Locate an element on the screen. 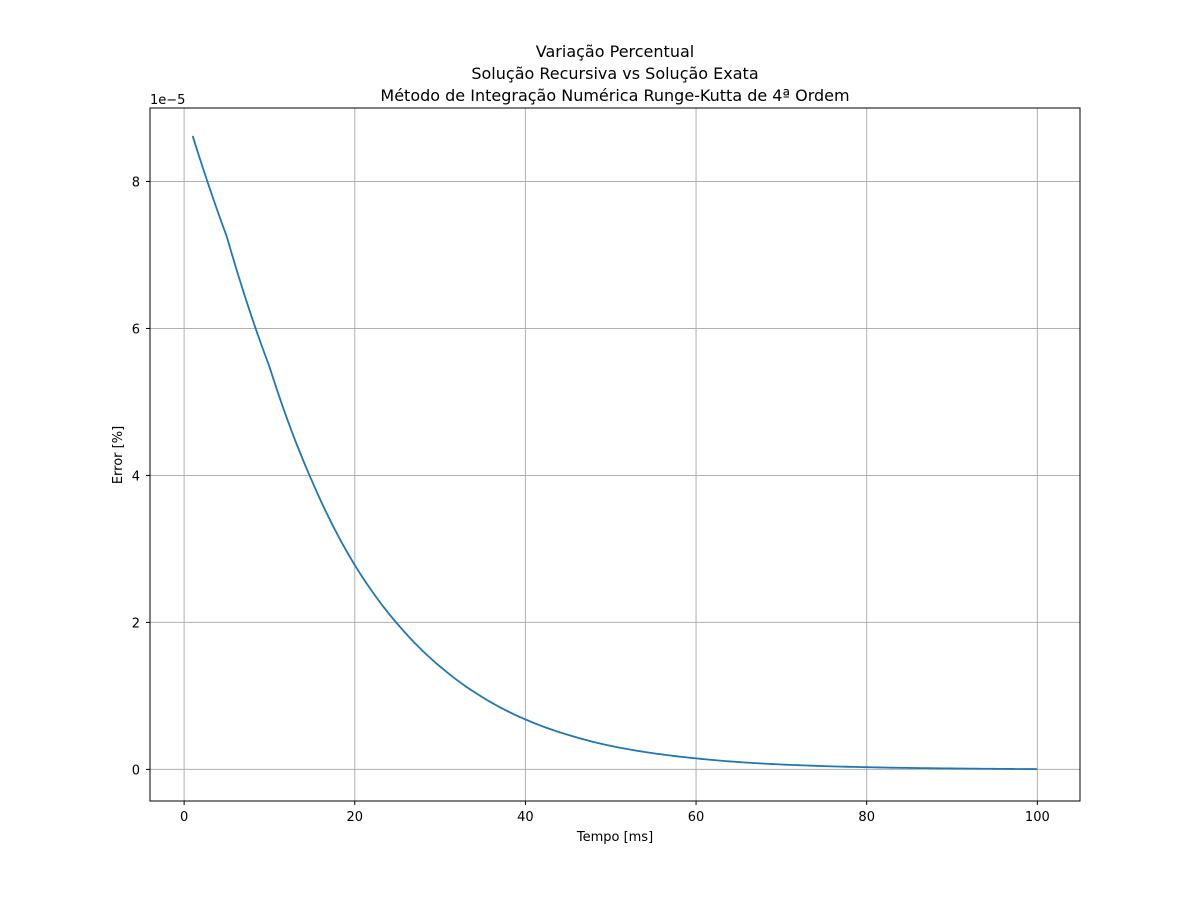  x-tick-label: 0 is located at coordinates (184, 817).